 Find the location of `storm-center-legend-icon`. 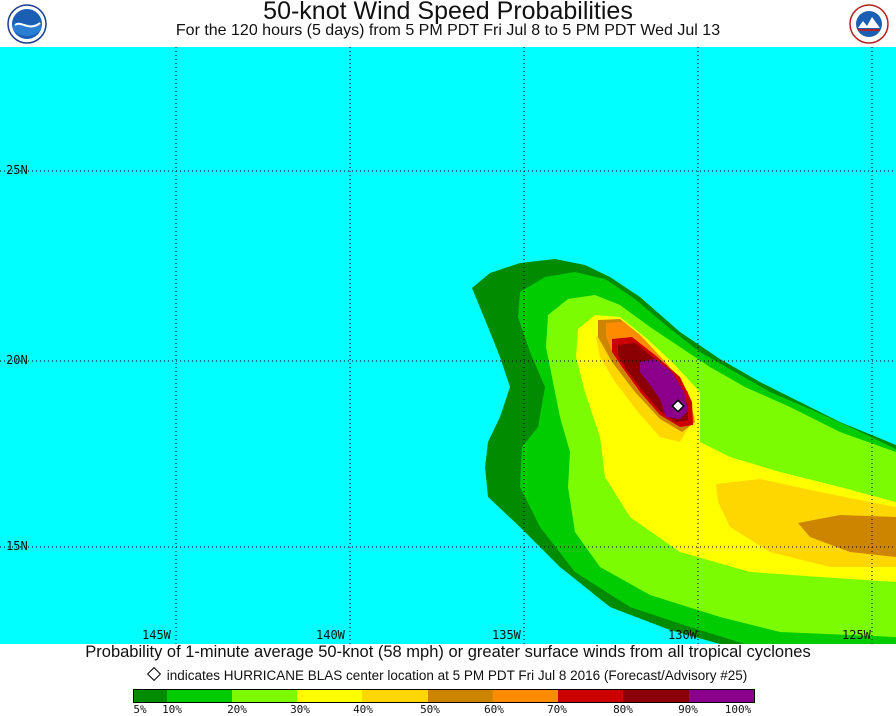

storm-center-legend-icon is located at coordinates (153, 674).